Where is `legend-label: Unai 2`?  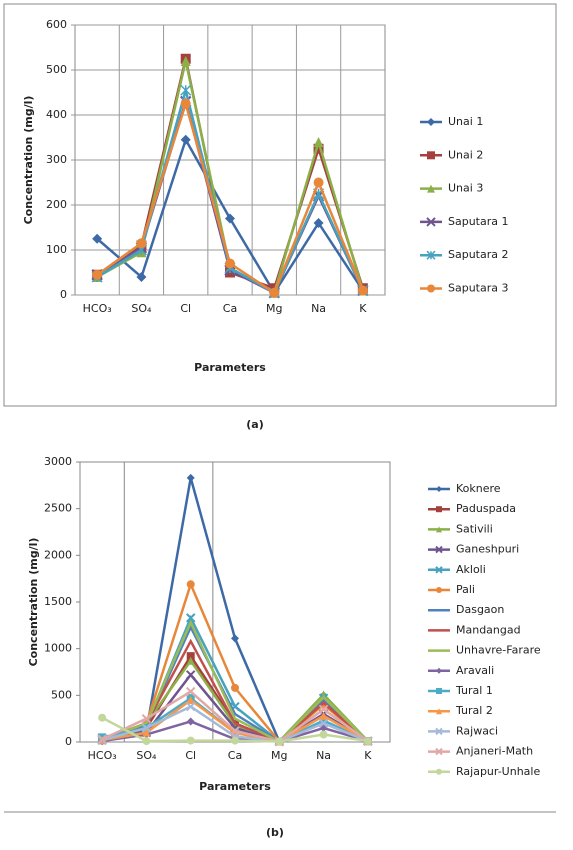
legend-label: Unai 2 is located at coordinates (465, 154).